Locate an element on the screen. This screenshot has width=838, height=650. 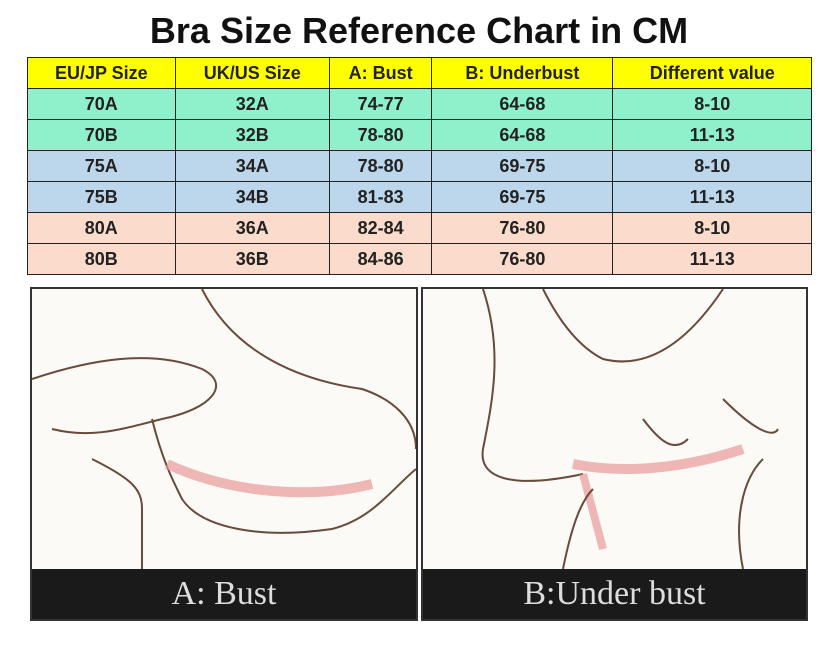
table-cell: 81-83 is located at coordinates (380, 197).